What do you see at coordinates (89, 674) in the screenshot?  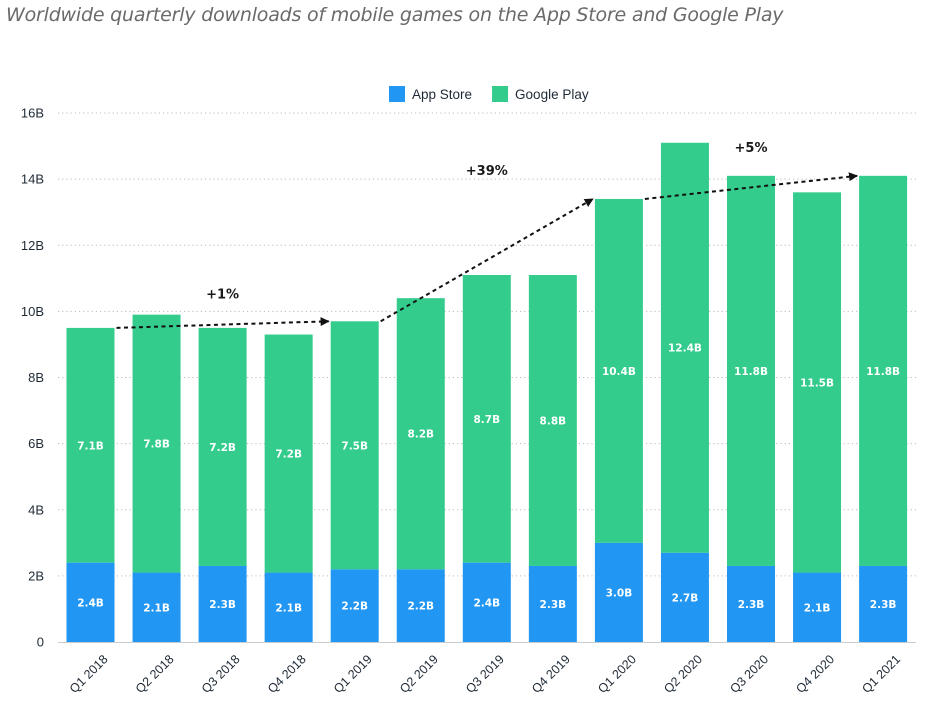 I see `x-tick-label: Q1 2018` at bounding box center [89, 674].